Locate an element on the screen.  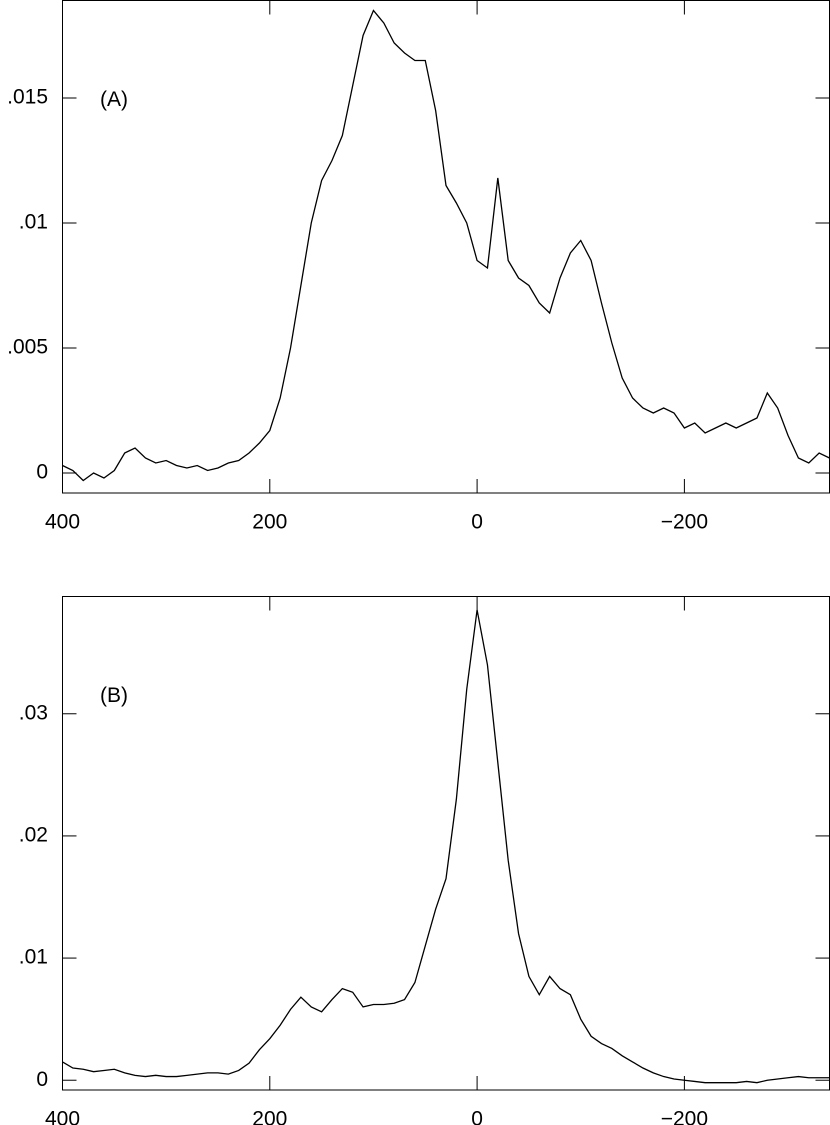
y-tick-label: .015 is located at coordinates (27, 97).